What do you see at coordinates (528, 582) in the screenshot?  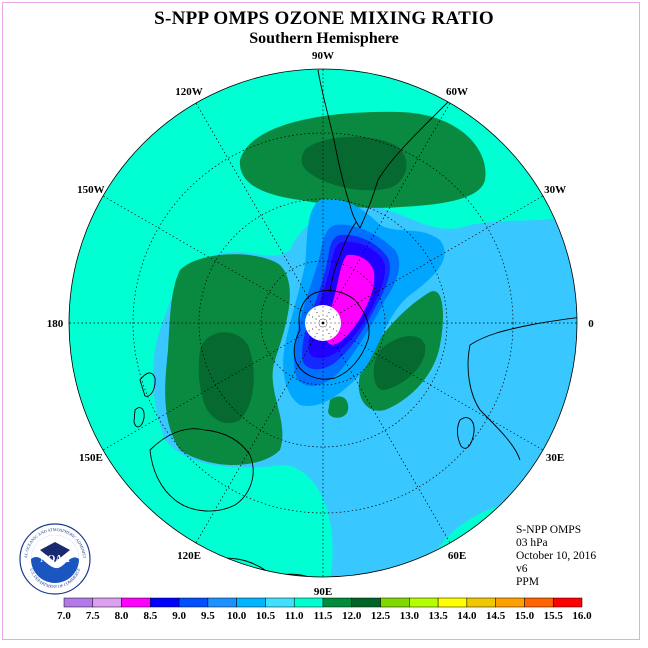 I see `info-units: PPM` at bounding box center [528, 582].